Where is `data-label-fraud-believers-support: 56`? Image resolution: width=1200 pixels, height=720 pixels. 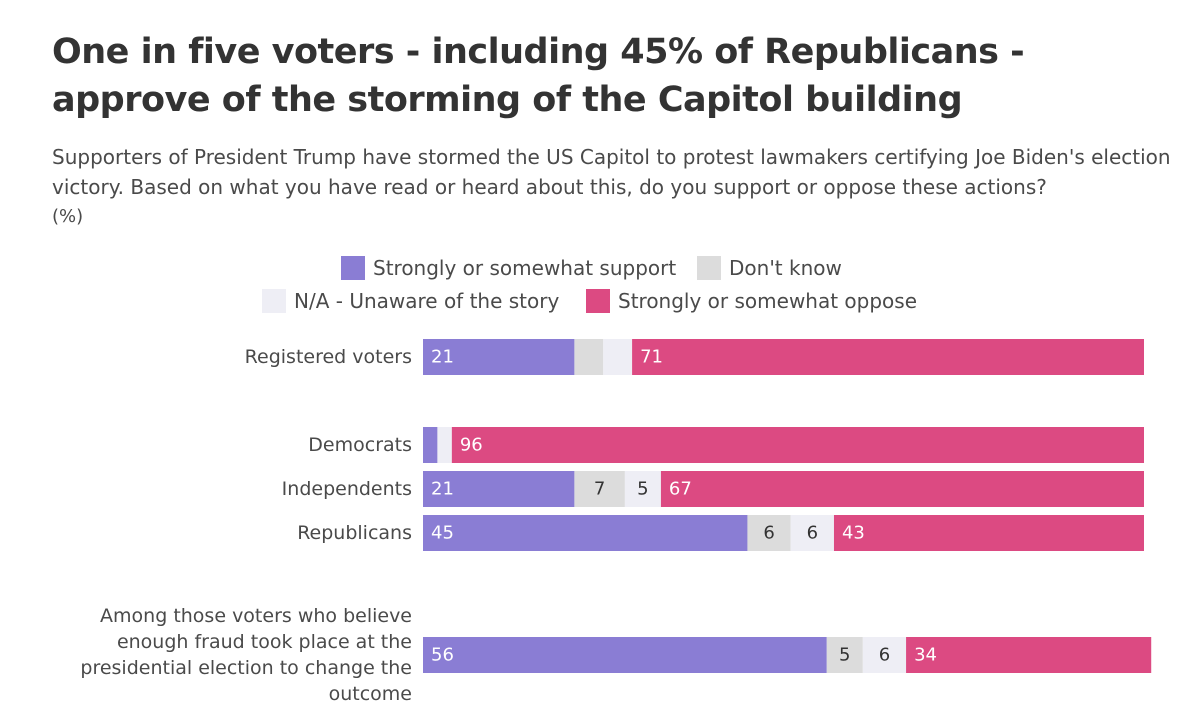
data-label-fraud-believers-support: 56 is located at coordinates (442, 655).